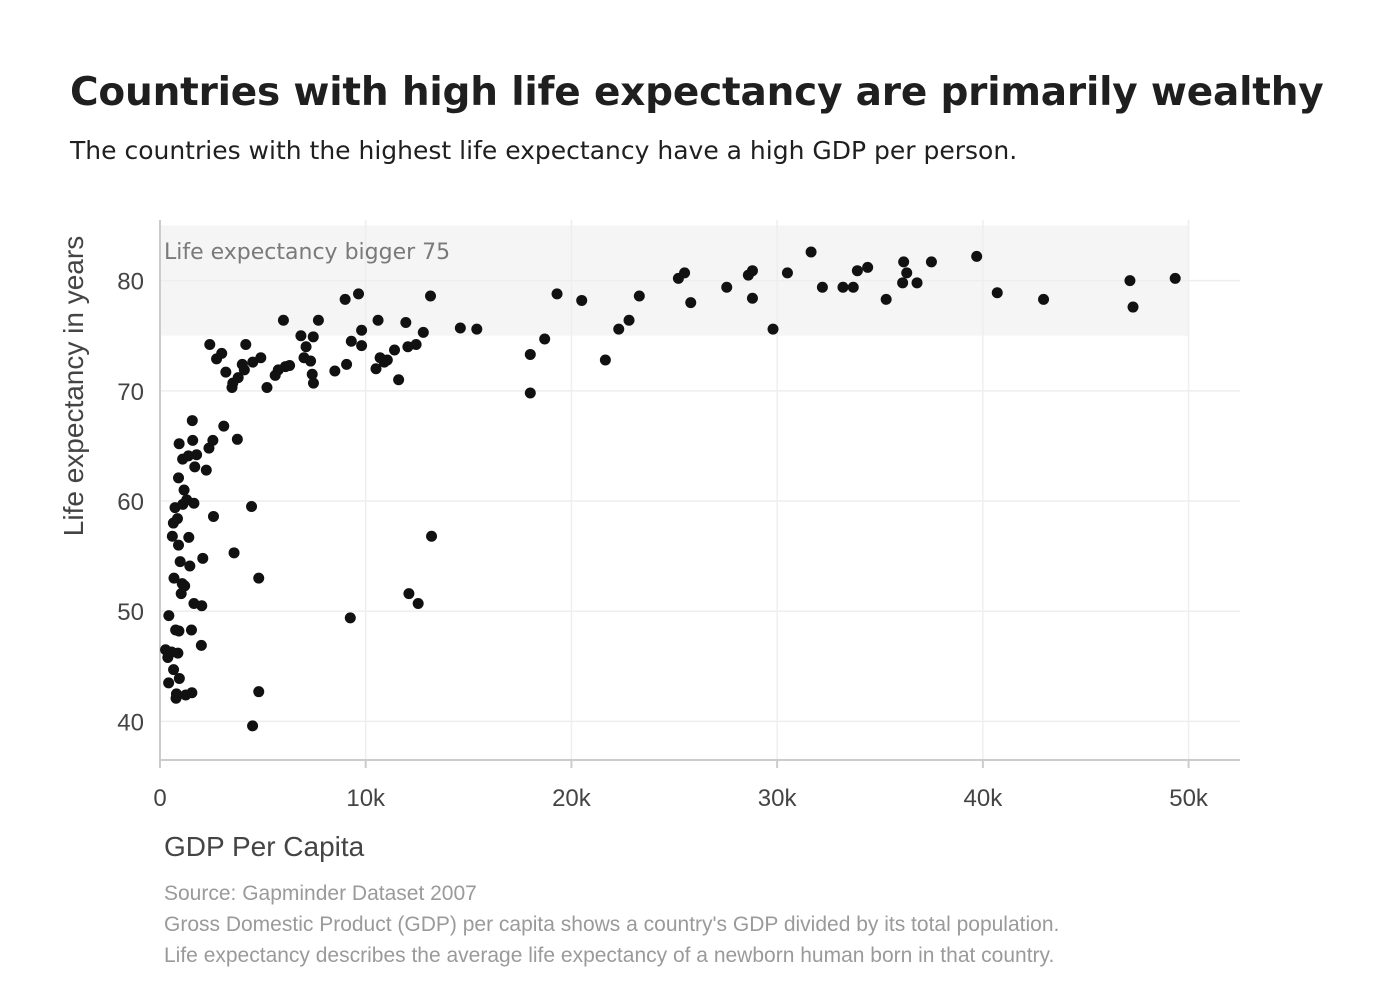 This screenshot has height=1000, width=1400. What do you see at coordinates (130, 502) in the screenshot?
I see `y-tick-label: 60` at bounding box center [130, 502].